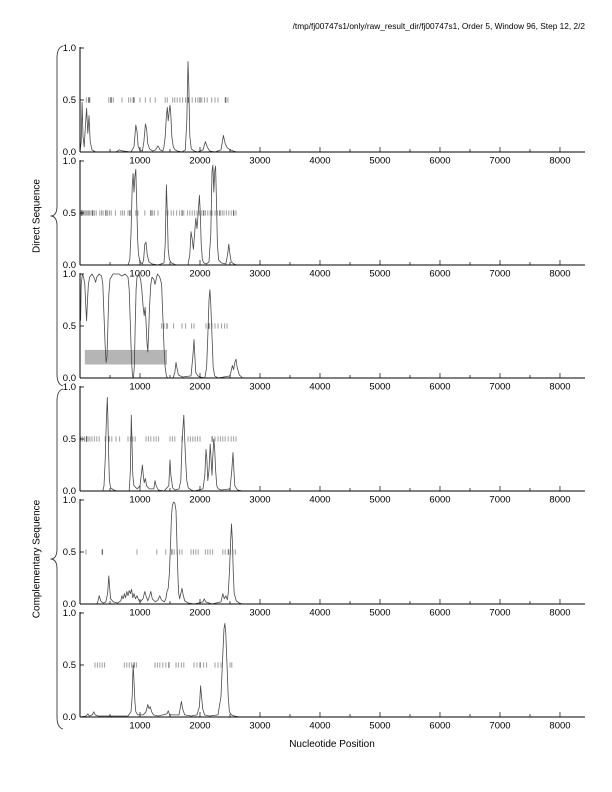 This screenshot has width=612, height=792. I want to click on complementary-group-brace, so click(57, 559).